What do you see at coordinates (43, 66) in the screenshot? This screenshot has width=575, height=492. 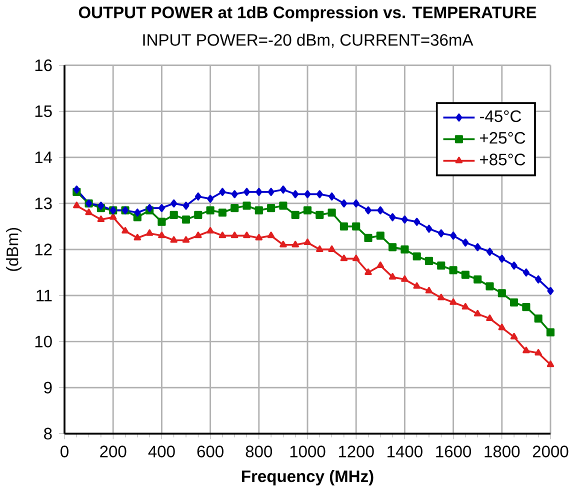 I see `y-tick-label: 16` at bounding box center [43, 66].